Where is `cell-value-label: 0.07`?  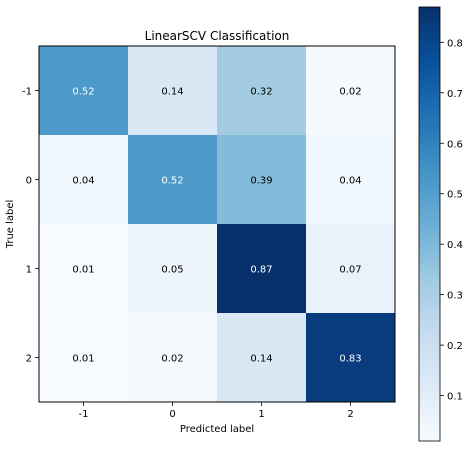 cell-value-label: 0.07 is located at coordinates (350, 270).